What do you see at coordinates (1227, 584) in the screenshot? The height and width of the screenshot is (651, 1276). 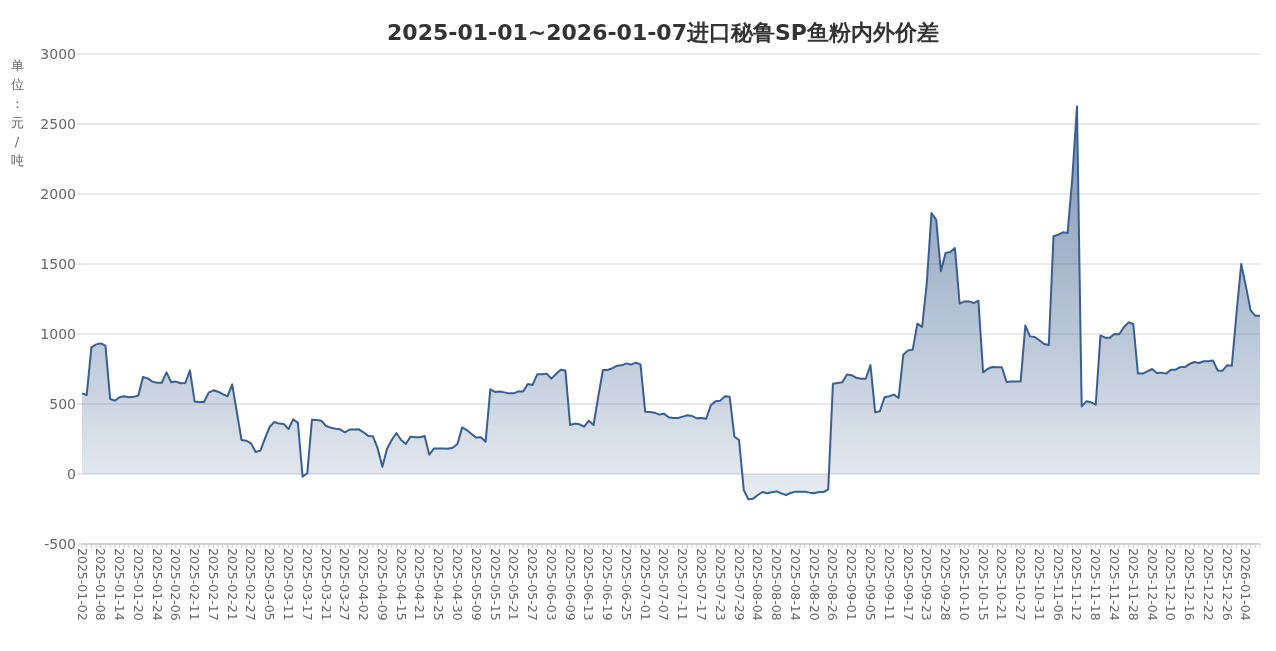 I see `x-tick-label: 2025-12-26` at bounding box center [1227, 584].